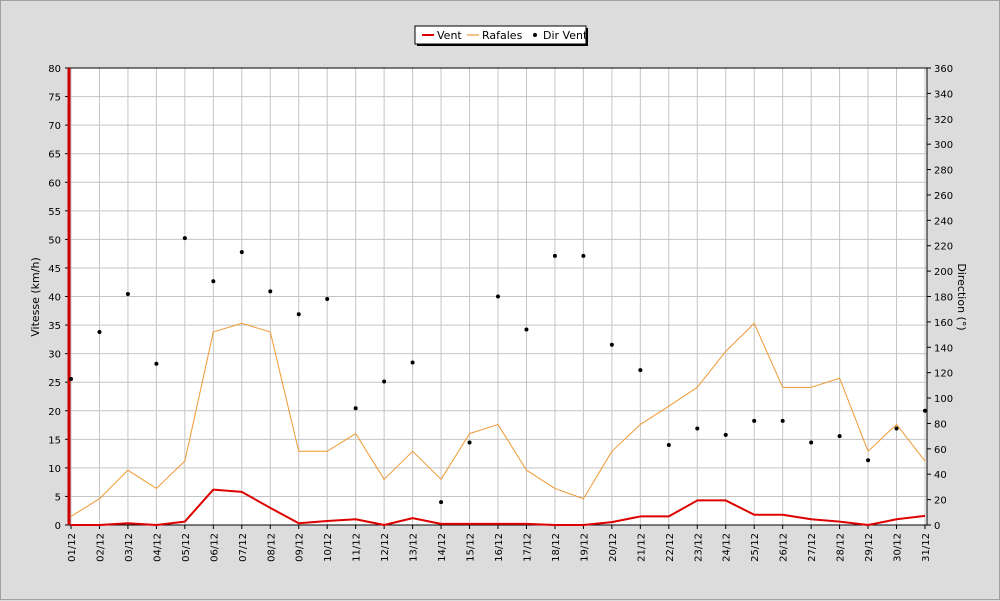 The height and width of the screenshot is (601, 1000). I want to click on y2-tick-label: 160, so click(943, 323).